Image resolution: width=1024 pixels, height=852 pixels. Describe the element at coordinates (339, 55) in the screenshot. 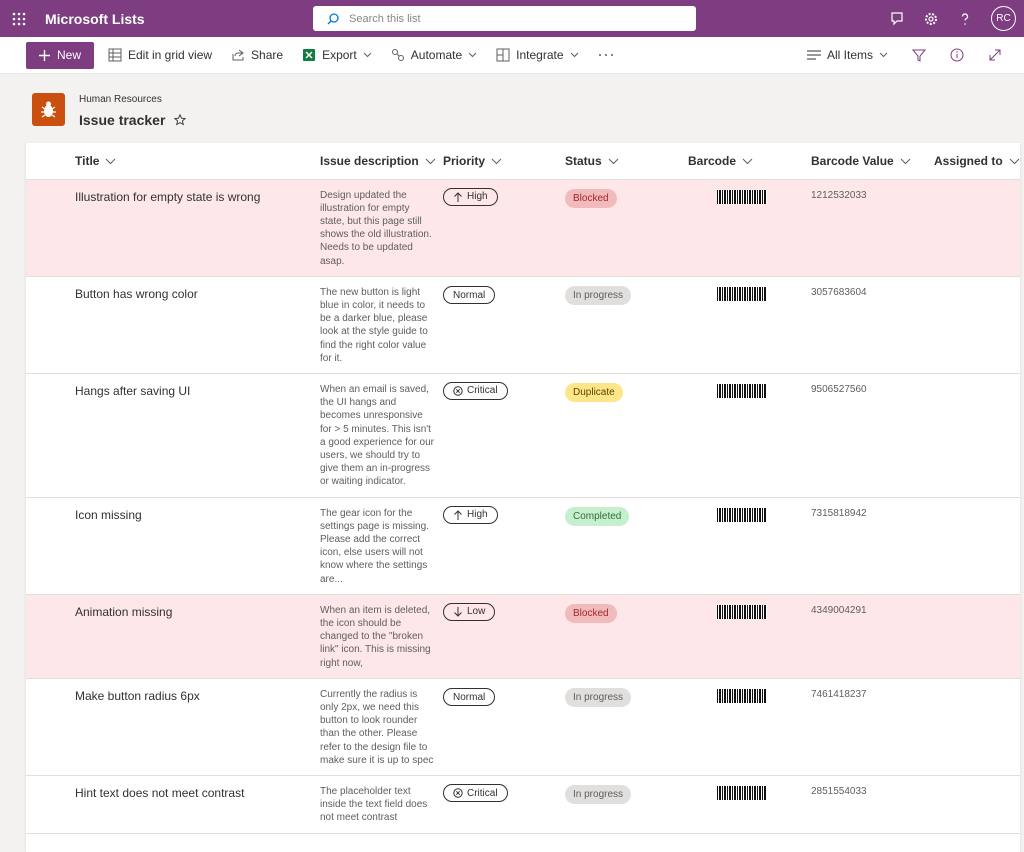

I see `command-label: Export` at that location.